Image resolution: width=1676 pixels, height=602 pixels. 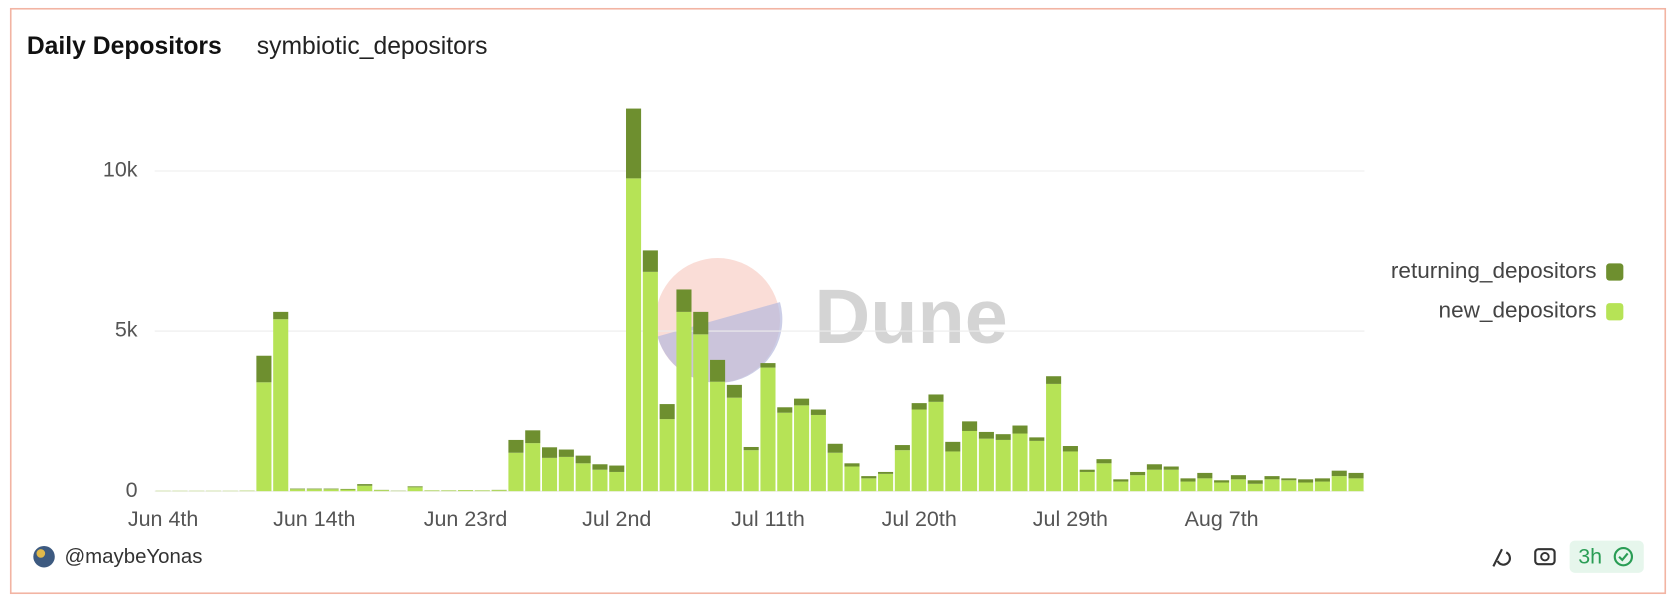 I want to click on verified-icon, so click(x=1623, y=557).